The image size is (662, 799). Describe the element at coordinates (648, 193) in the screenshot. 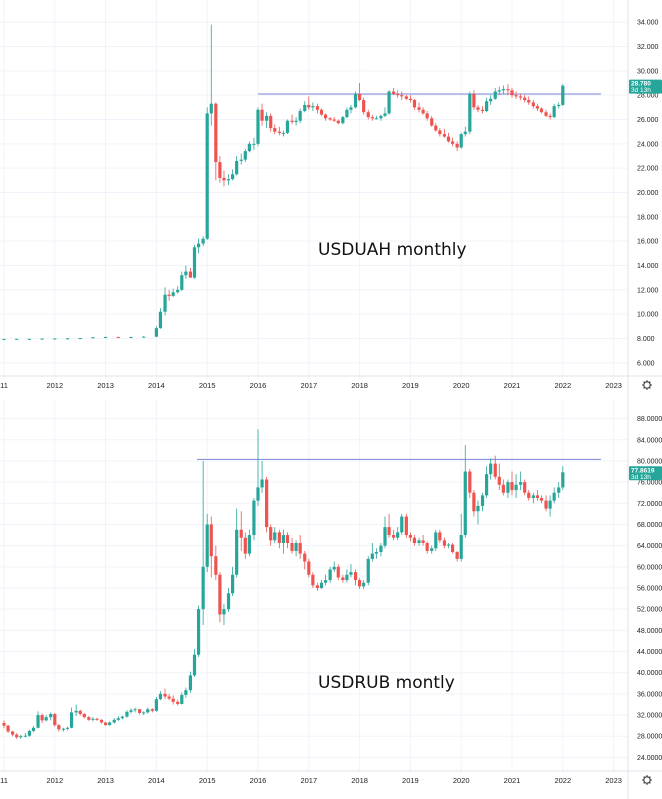

I see `y-tick-label: 20.000` at that location.